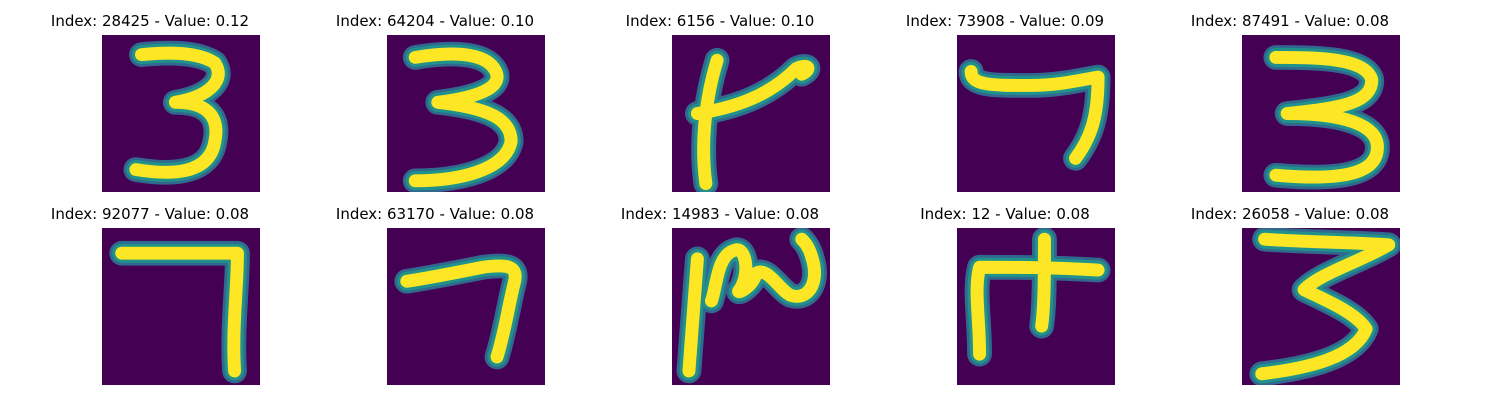 This screenshot has height=400, width=1500. Describe the element at coordinates (150, 214) in the screenshot. I see `panel-title: Index: 92077 - Value: 0.08` at that location.